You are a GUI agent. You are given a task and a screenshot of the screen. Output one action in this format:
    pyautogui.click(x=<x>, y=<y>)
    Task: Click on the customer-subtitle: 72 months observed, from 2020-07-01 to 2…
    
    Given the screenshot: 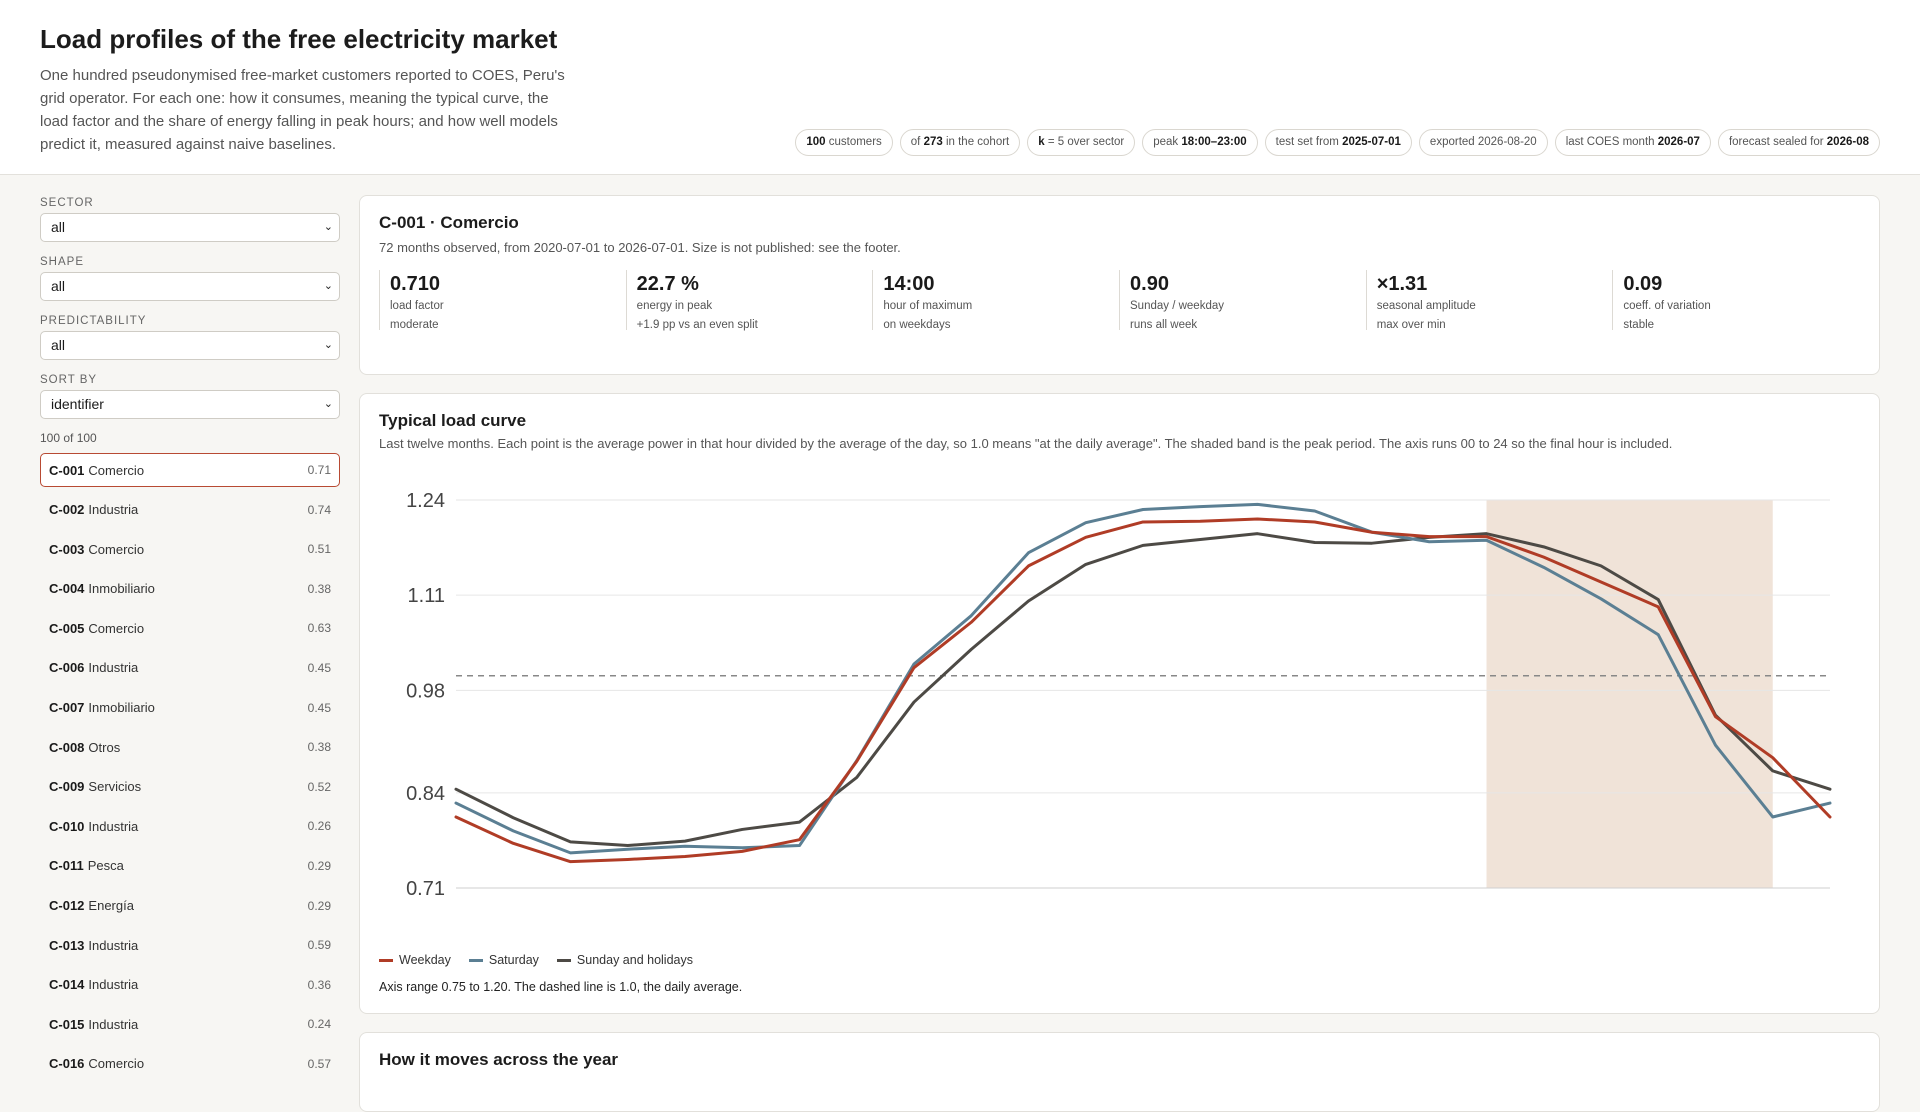 What is the action you would take?
    pyautogui.click(x=640, y=247)
    